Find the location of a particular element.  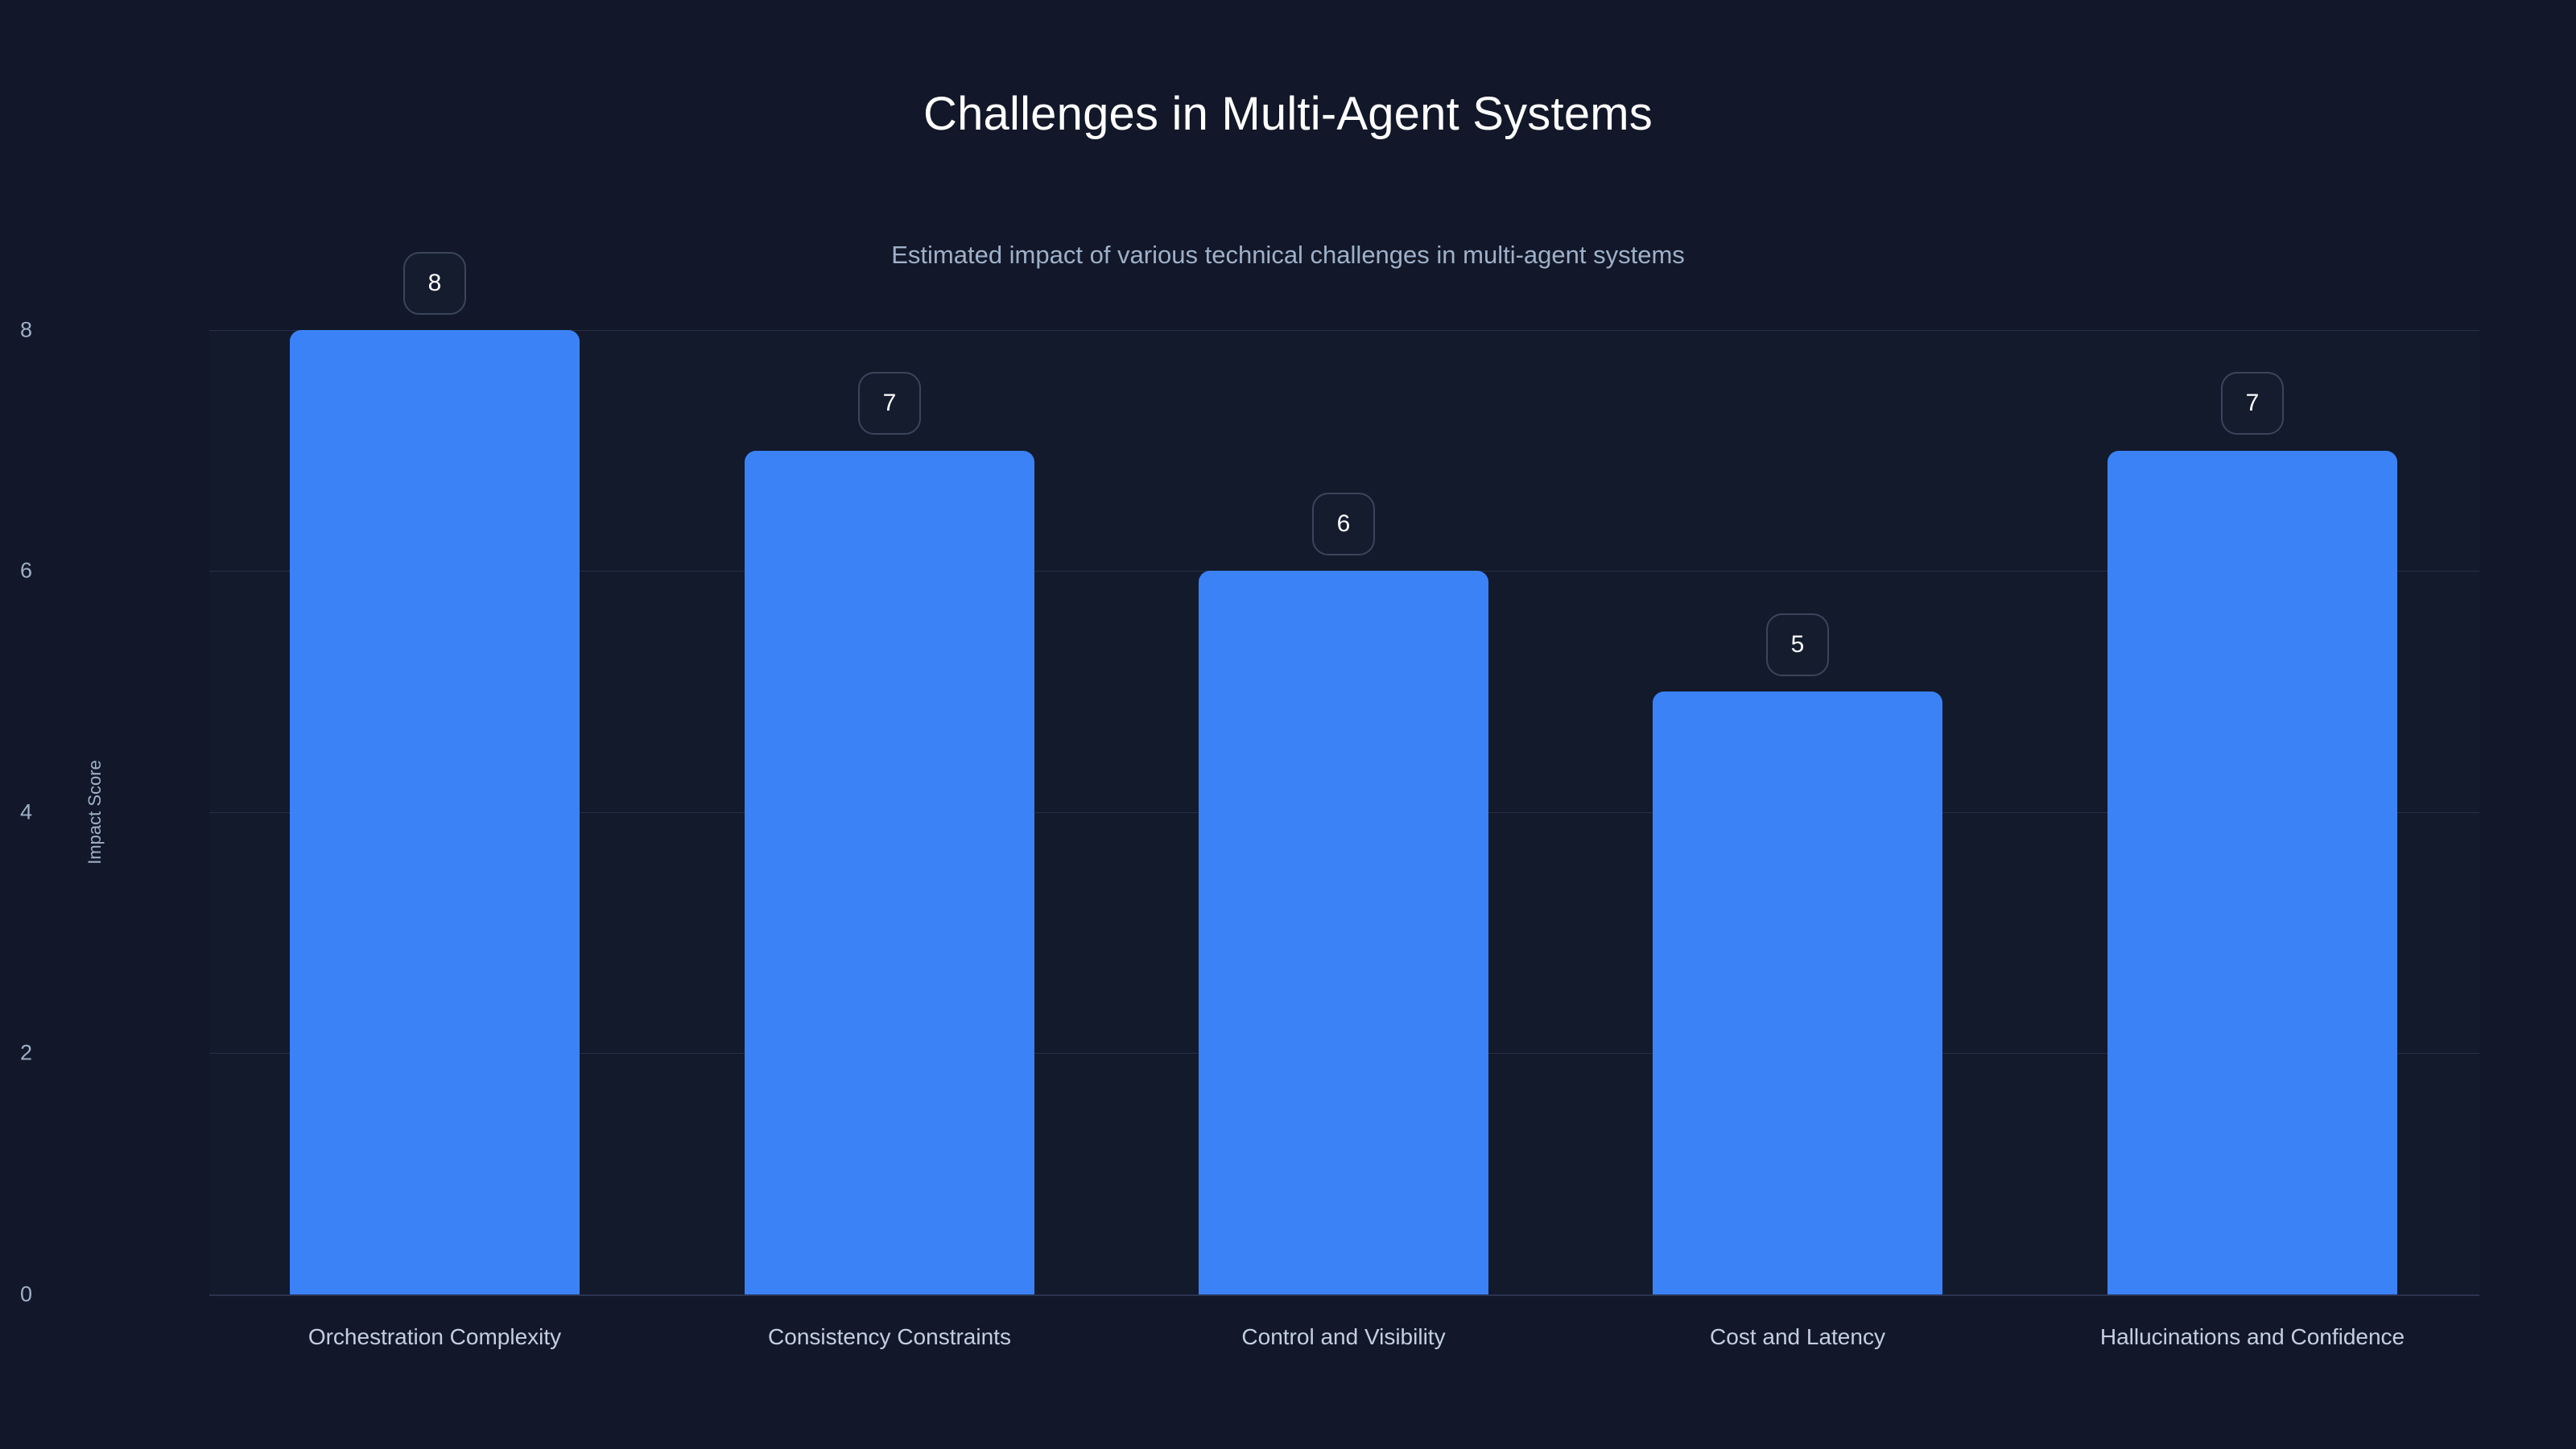

x-tick-label-hallucinations-and-confidence: Hallucinations and Confidence is located at coordinates (2252, 1336).